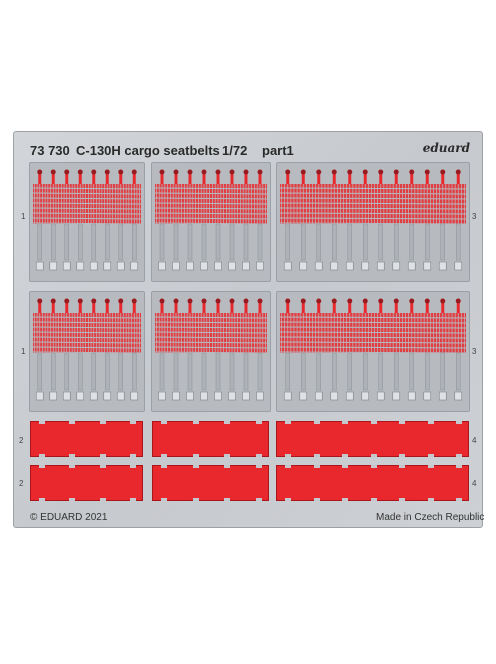  I want to click on product-code: 73 730, so click(50, 150).